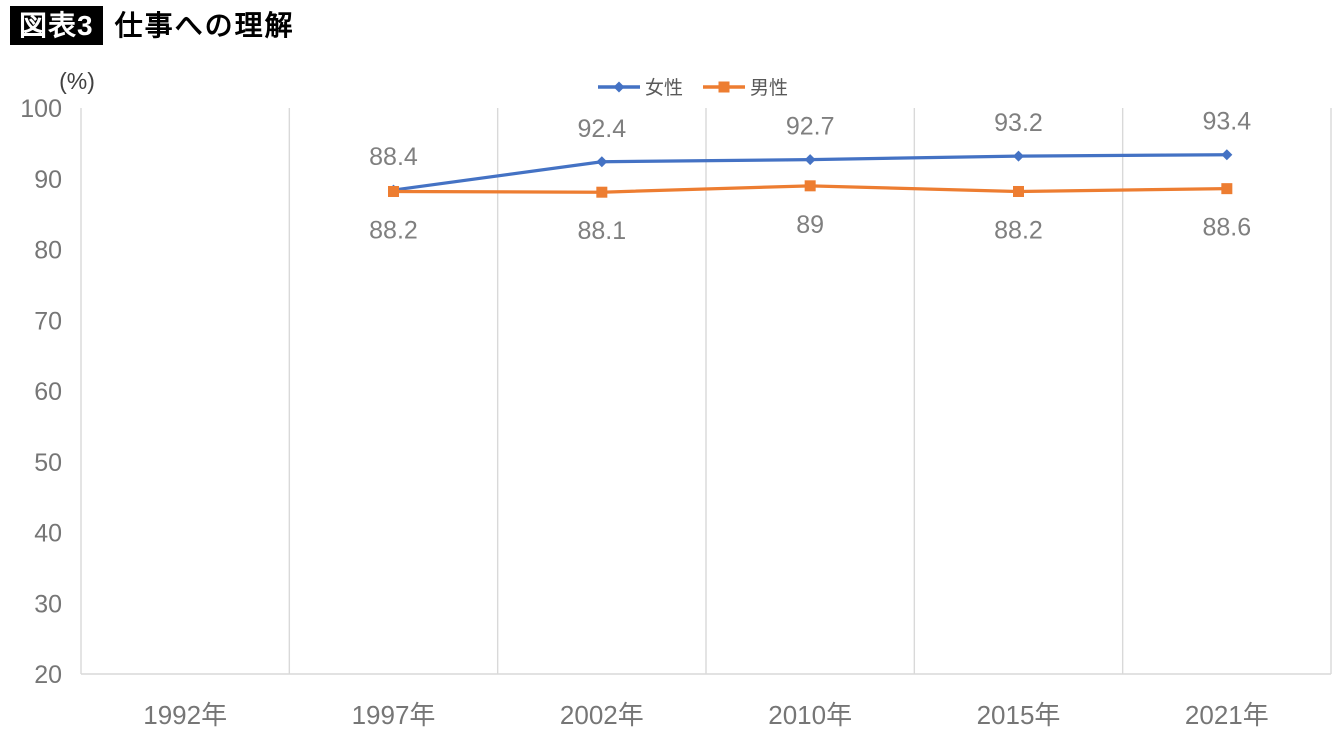 This screenshot has width=1340, height=741. Describe the element at coordinates (810, 225) in the screenshot. I see `data-label-男性: 89` at that location.